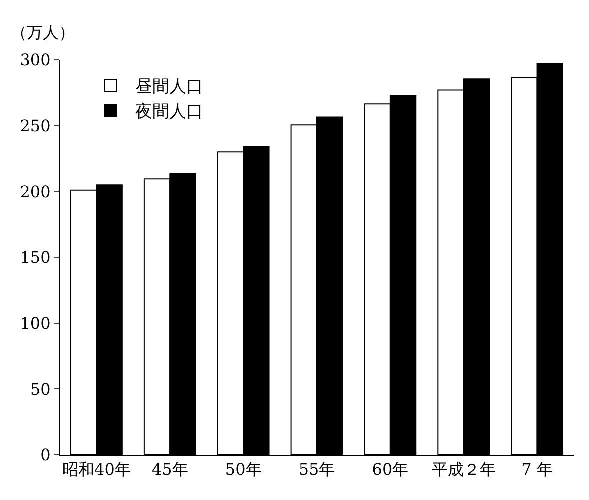 The width and height of the screenshot is (589, 500). What do you see at coordinates (40, 389) in the screenshot?
I see `y-tick-label: 50` at bounding box center [40, 389].